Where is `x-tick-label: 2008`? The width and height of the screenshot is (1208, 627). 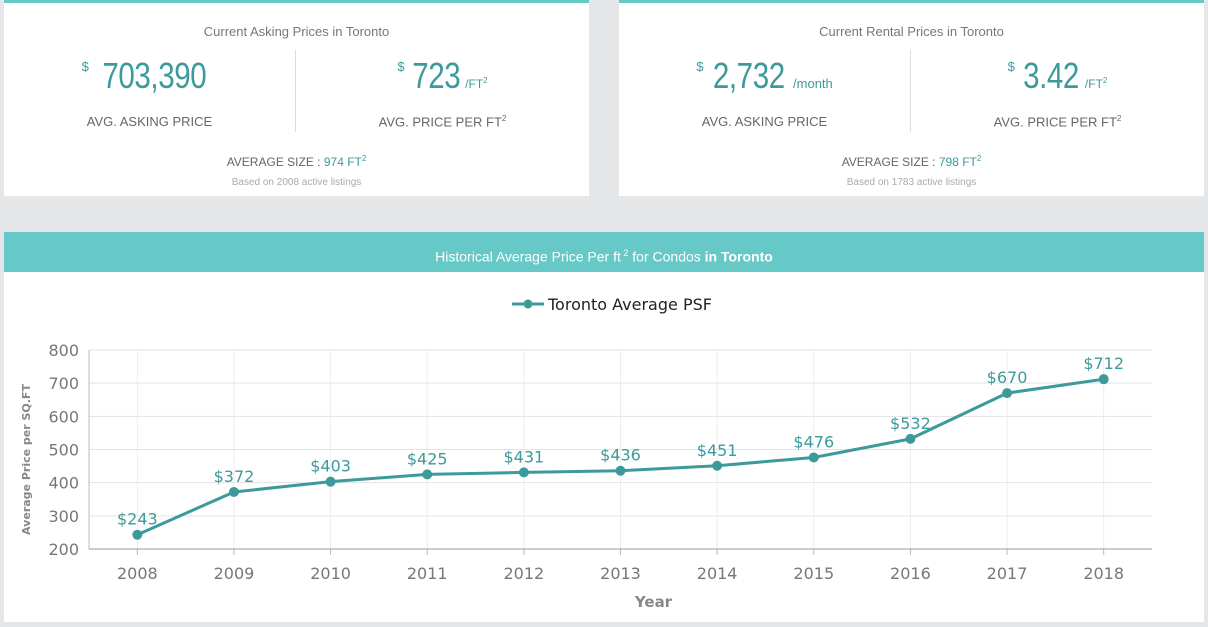 x-tick-label: 2008 is located at coordinates (137, 573).